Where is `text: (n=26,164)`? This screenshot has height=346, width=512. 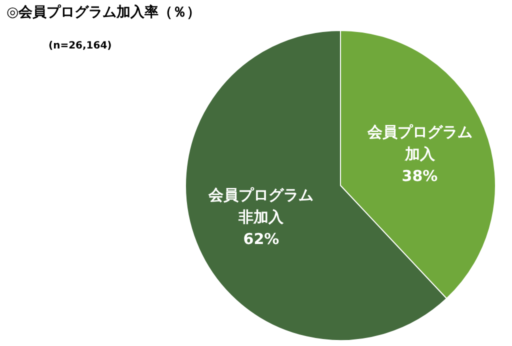
text: (n=26,164) is located at coordinates (80, 46).